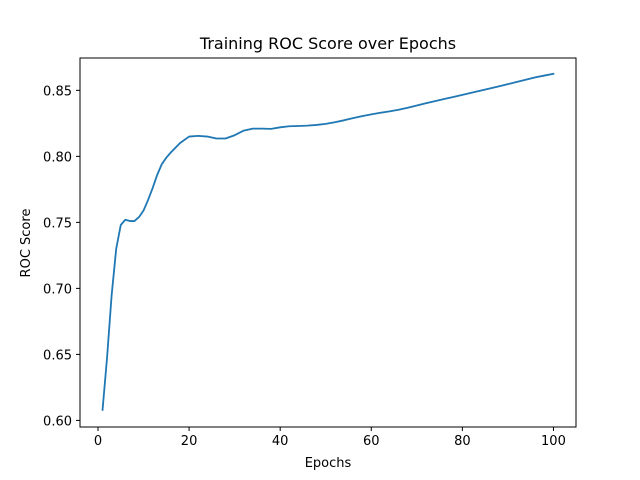 The width and height of the screenshot is (640, 480). Describe the element at coordinates (327, 43) in the screenshot. I see `chart-title: Training ROC Score over Epochs` at that location.